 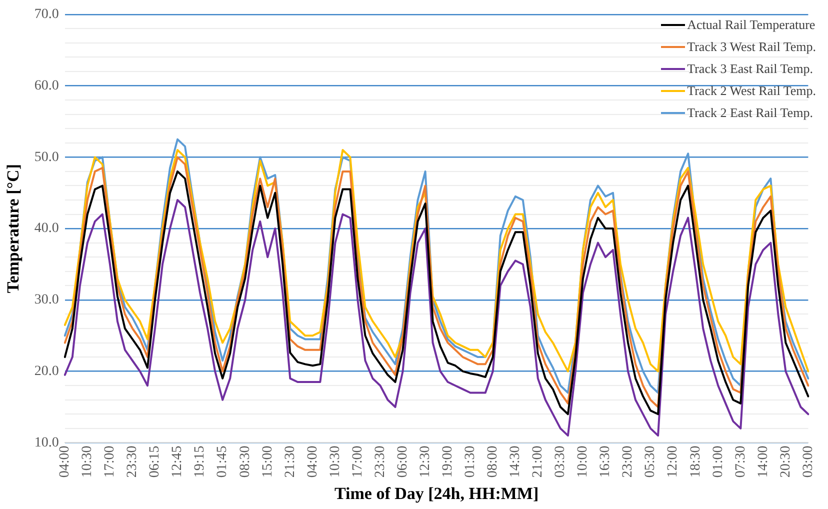 What do you see at coordinates (650, 462) in the screenshot?
I see `x-tick-label: 05:30` at bounding box center [650, 462].